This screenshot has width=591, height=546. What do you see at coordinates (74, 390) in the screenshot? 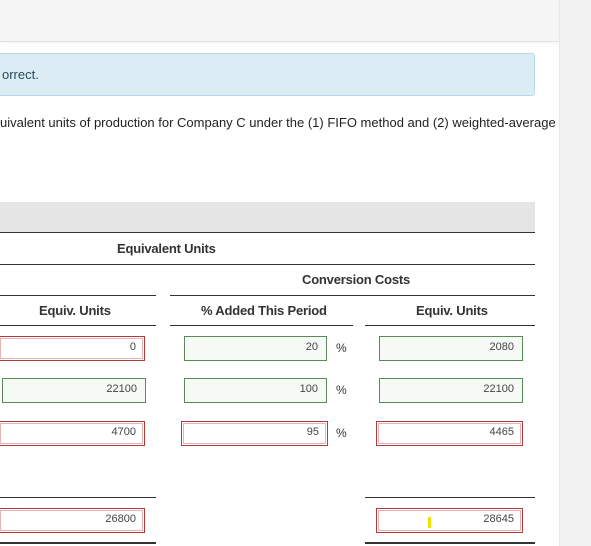
I see `materials-equiv-input-row2: 22100` at bounding box center [74, 390].